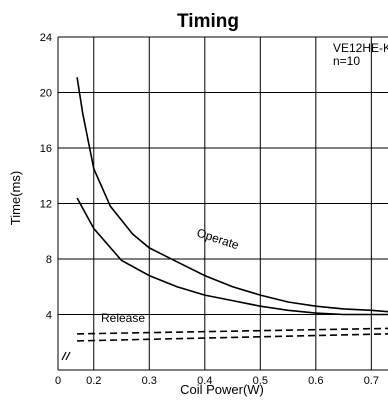  Describe the element at coordinates (66, 356) in the screenshot. I see `axis-break-mark` at that location.